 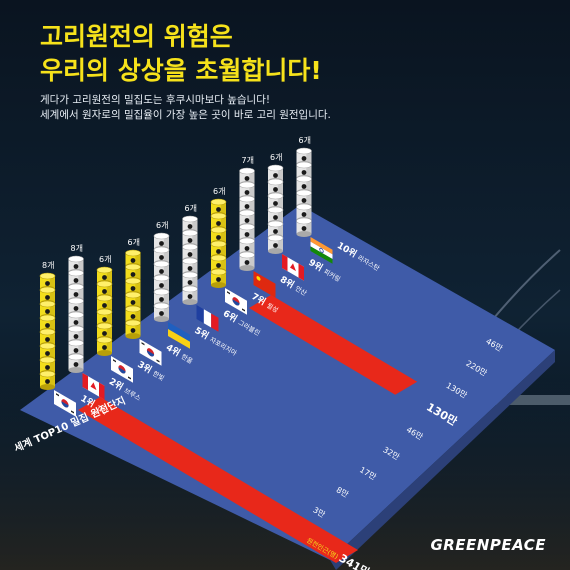 I want to click on reactor-count-label: 8개, so click(x=77, y=248).